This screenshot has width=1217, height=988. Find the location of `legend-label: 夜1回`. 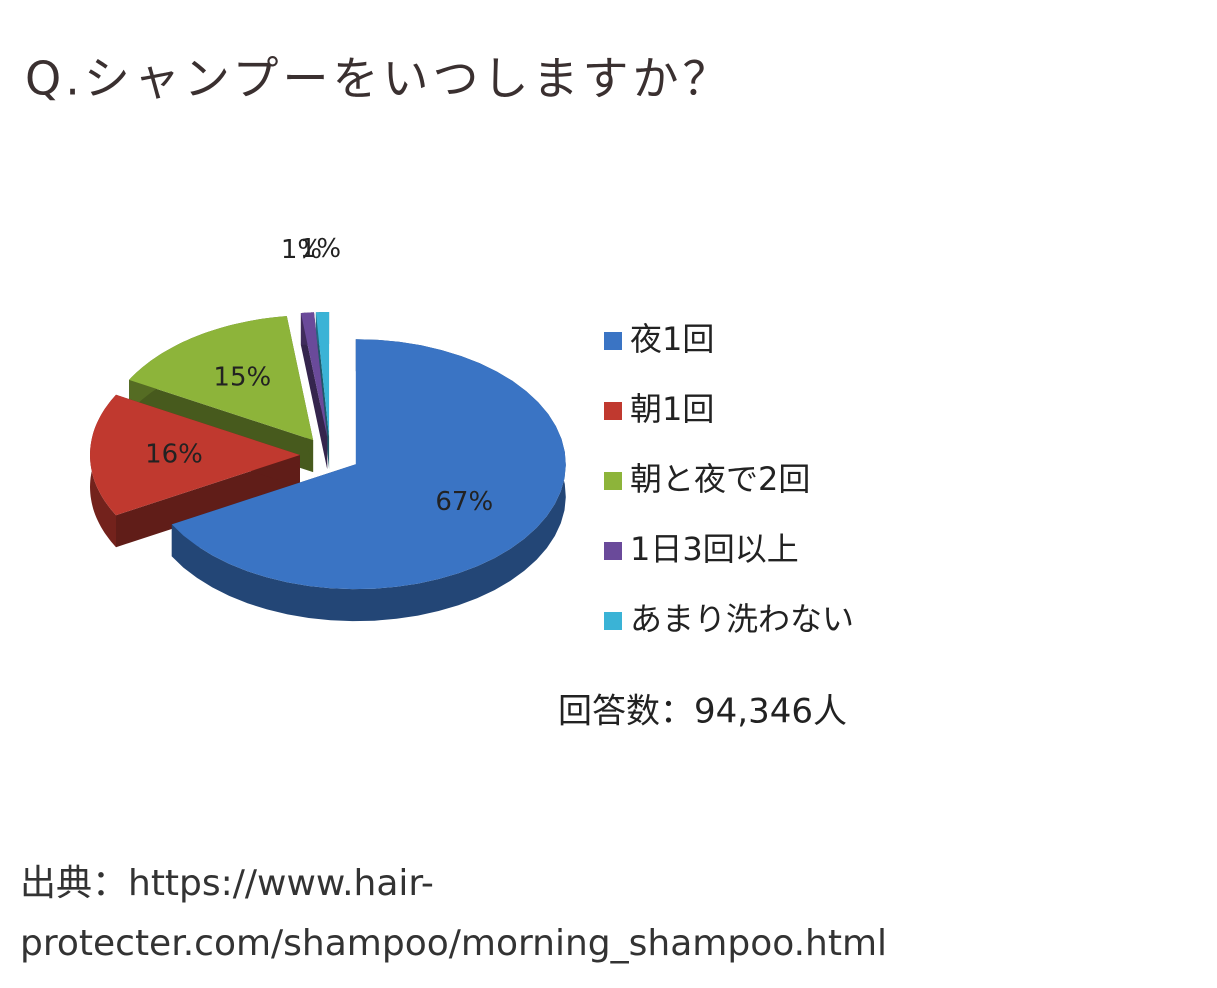

legend-label: 夜1回 is located at coordinates (672, 339).